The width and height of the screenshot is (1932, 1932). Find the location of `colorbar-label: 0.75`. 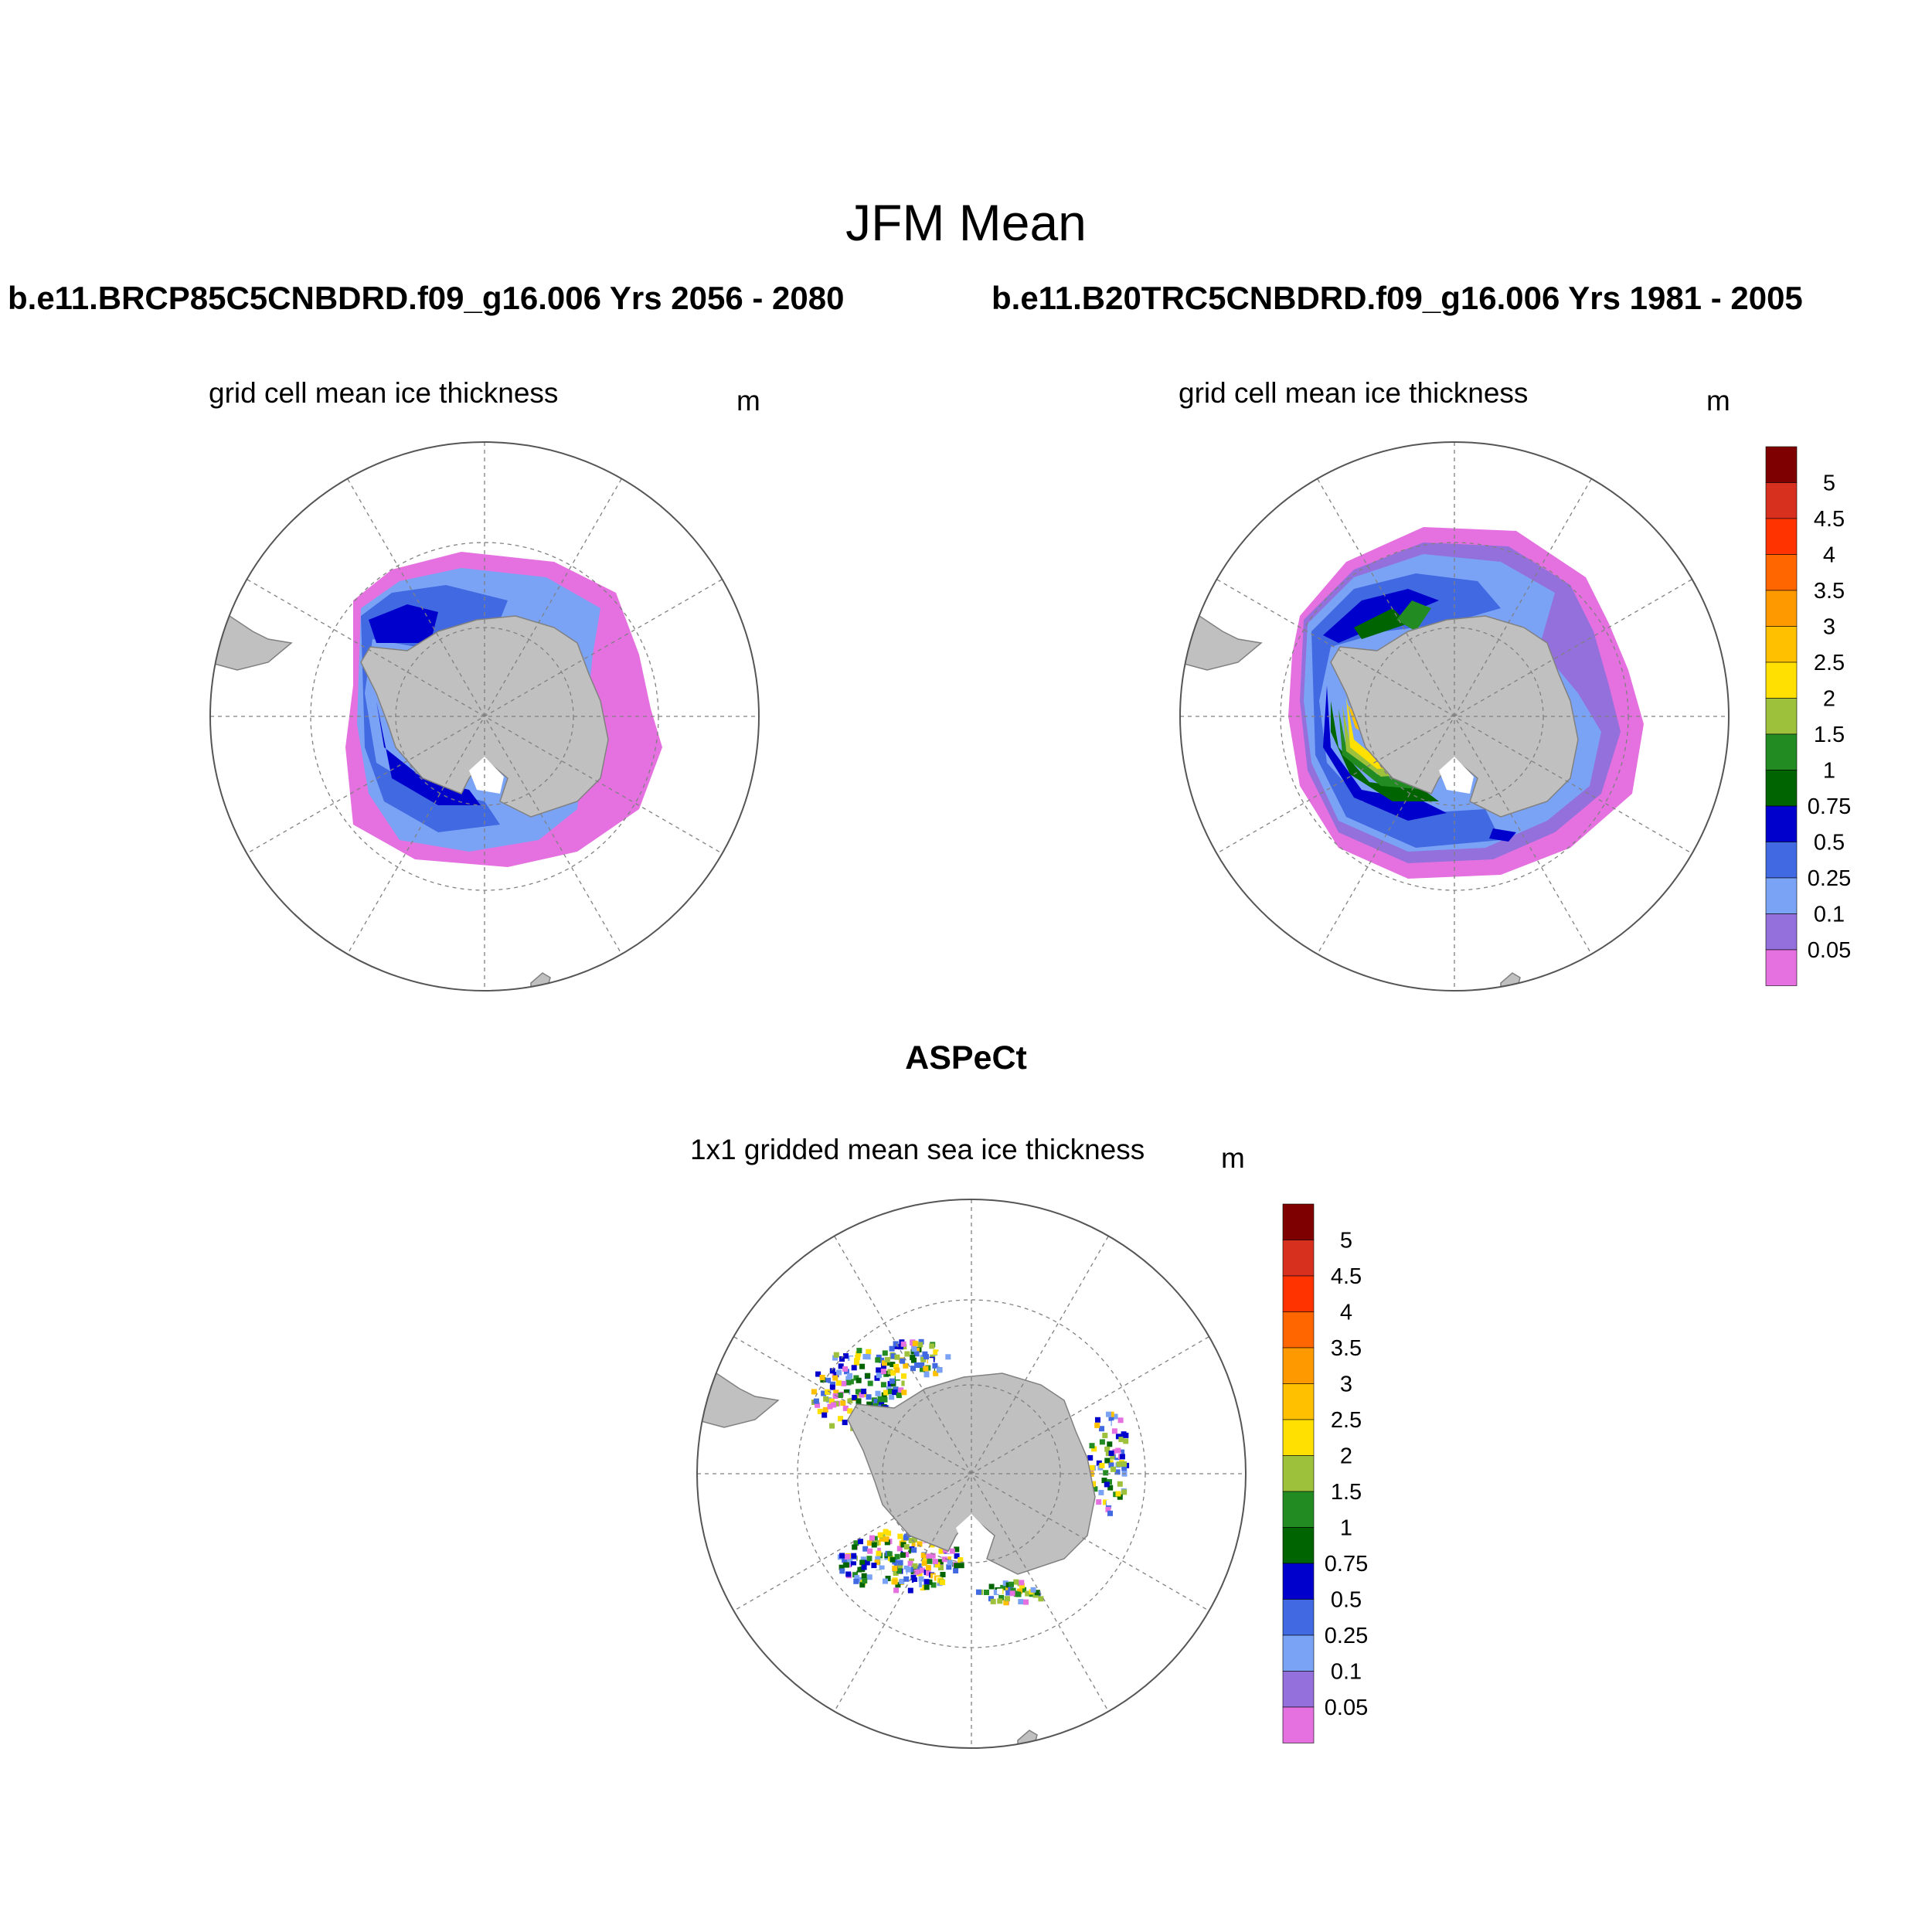

colorbar-label: 0.75 is located at coordinates (1347, 1565).